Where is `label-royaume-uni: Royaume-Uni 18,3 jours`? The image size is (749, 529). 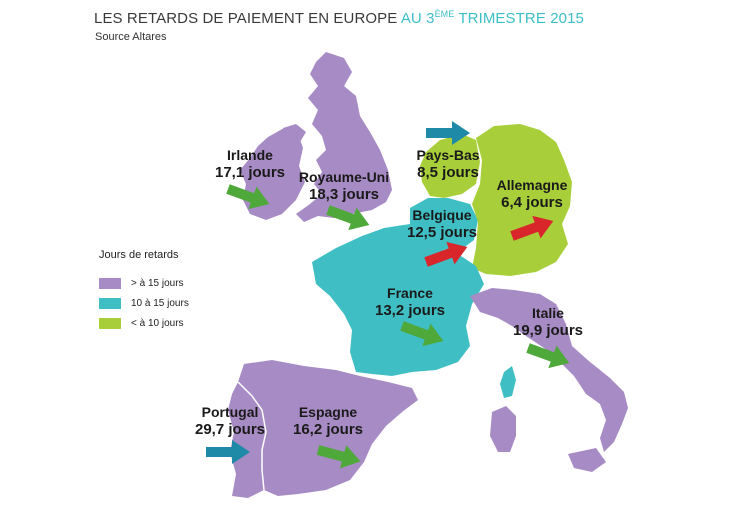 label-royaume-uni: Royaume-Uni 18,3 jours is located at coordinates (344, 186).